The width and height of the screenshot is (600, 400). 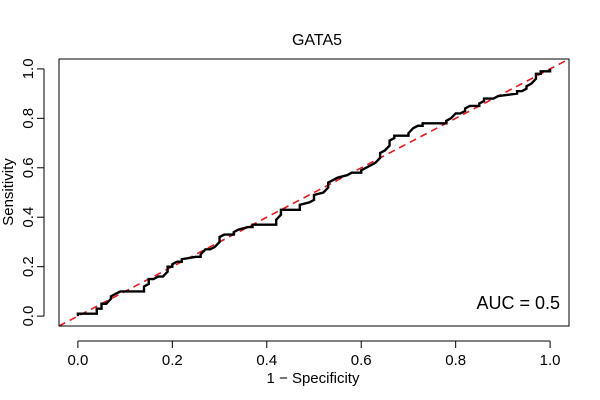 I want to click on y-axis-label: Sensitivity, so click(x=8, y=192).